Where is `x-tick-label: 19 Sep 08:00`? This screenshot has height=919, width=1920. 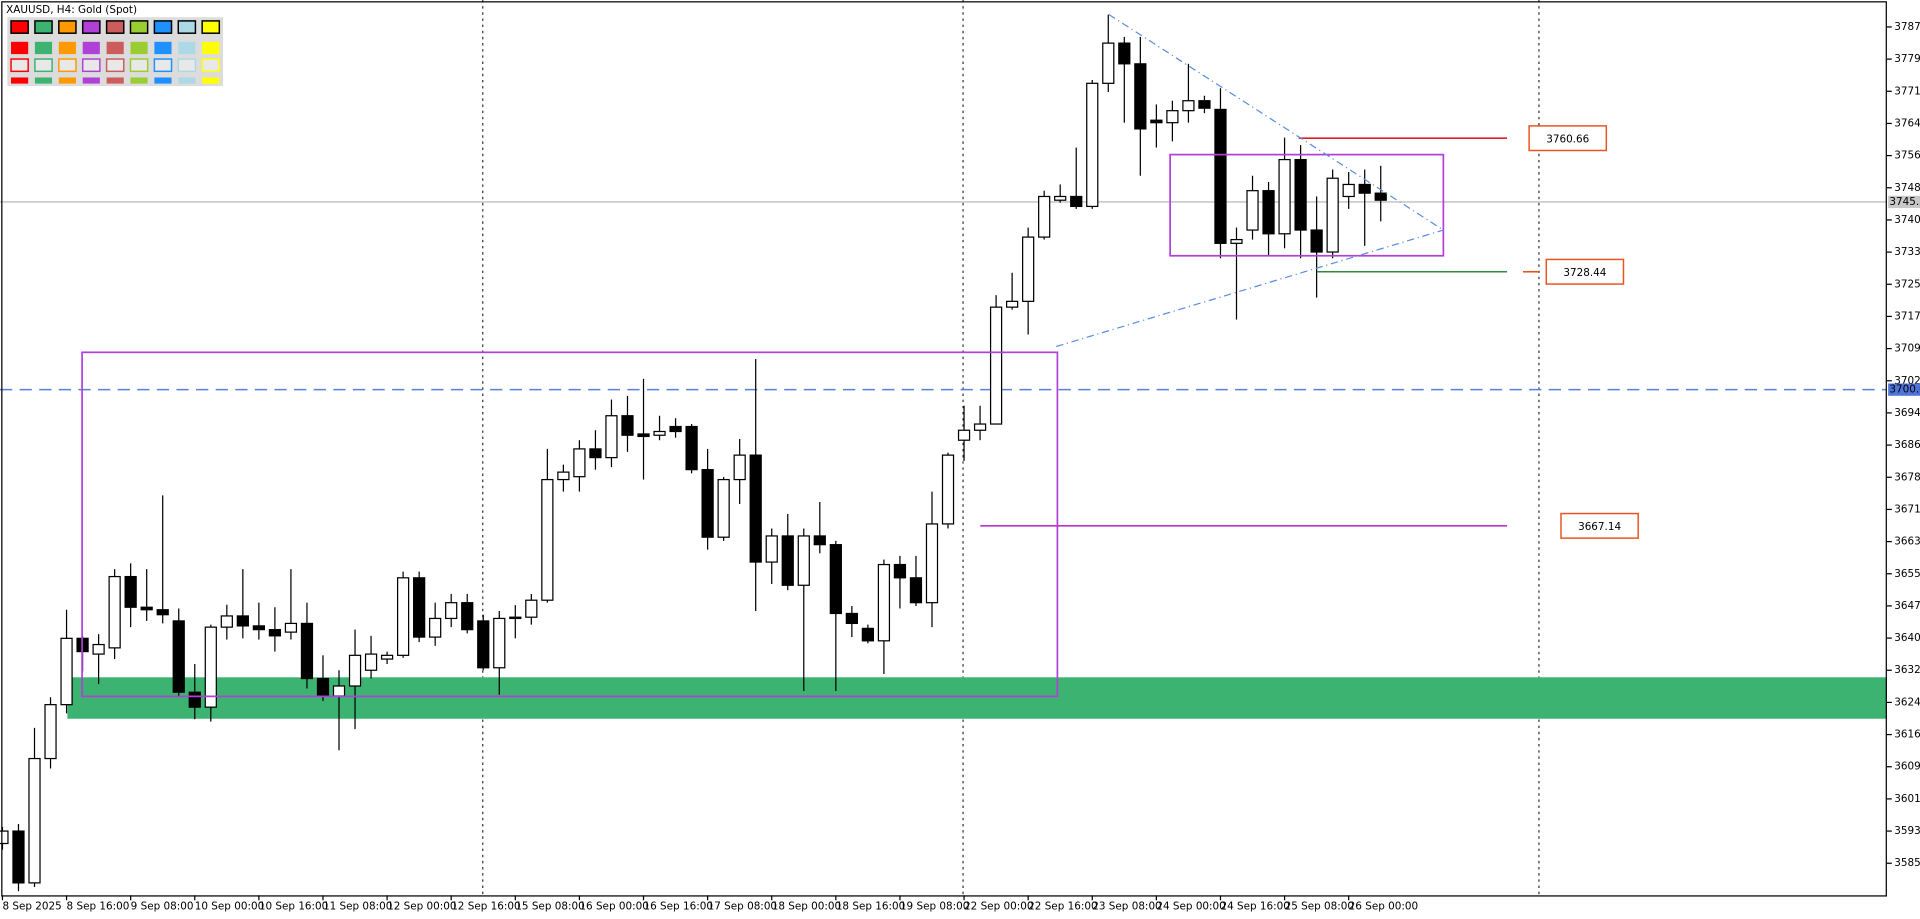 x-tick-label: 19 Sep 08:00 is located at coordinates (934, 906).